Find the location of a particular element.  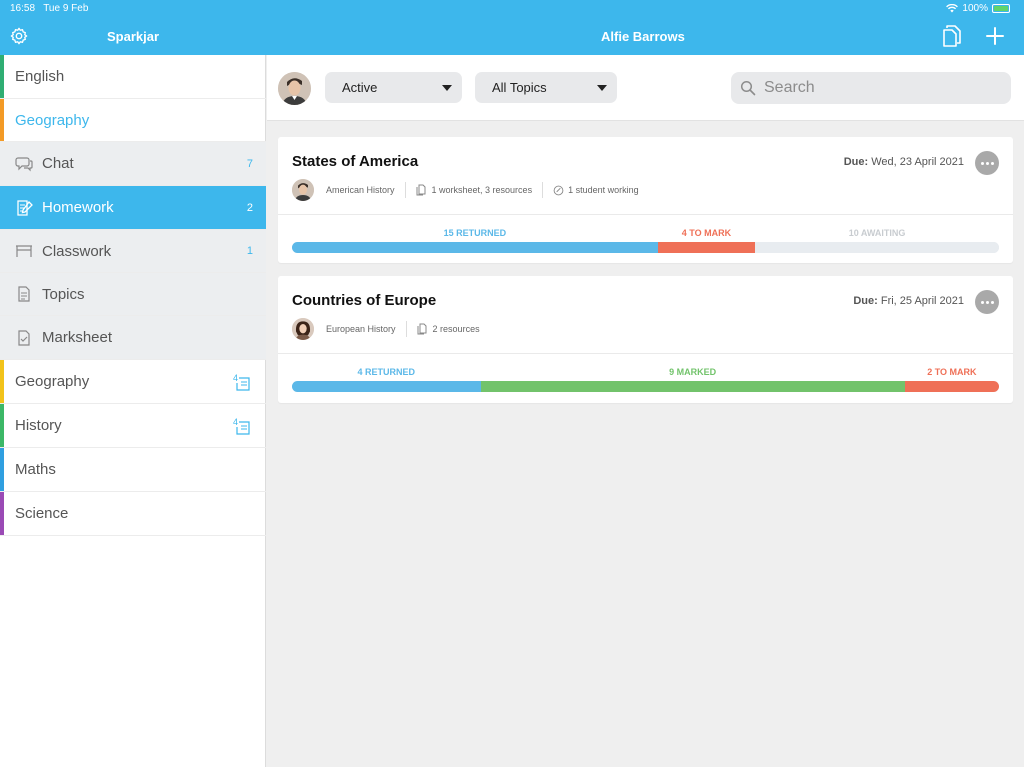

progress-labels: 15 RETURNED 4 TO MARK 10 AWAITING is located at coordinates (645, 234).